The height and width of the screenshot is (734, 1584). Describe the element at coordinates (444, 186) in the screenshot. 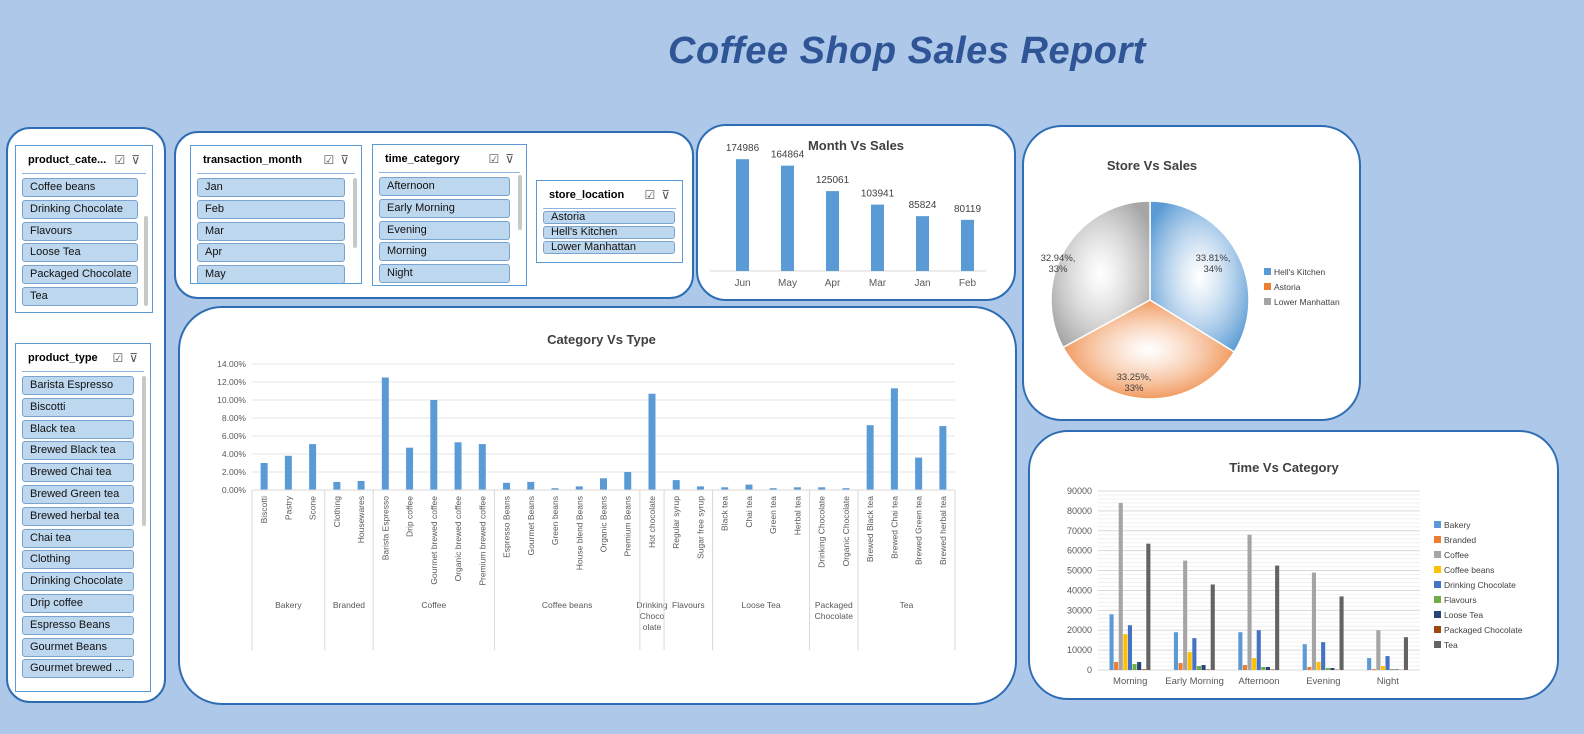

I see `slicer-item: Afternoon` at that location.